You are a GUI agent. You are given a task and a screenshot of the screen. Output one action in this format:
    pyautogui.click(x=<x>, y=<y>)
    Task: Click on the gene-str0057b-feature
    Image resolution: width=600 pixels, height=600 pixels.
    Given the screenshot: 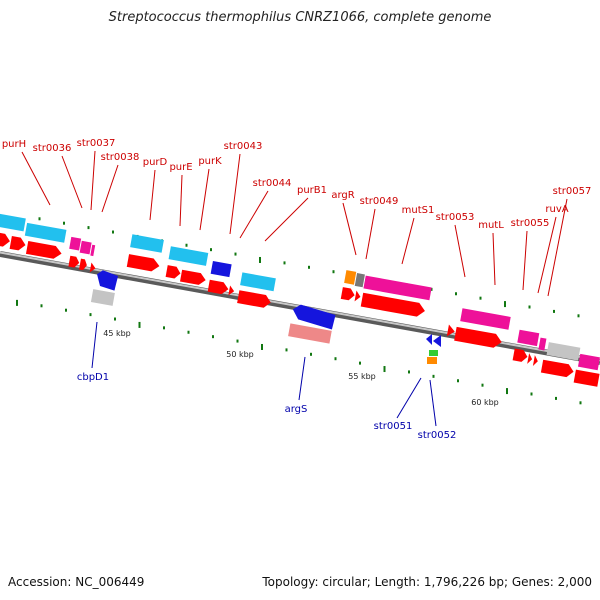 What is the action you would take?
    pyautogui.click(x=588, y=362)
    